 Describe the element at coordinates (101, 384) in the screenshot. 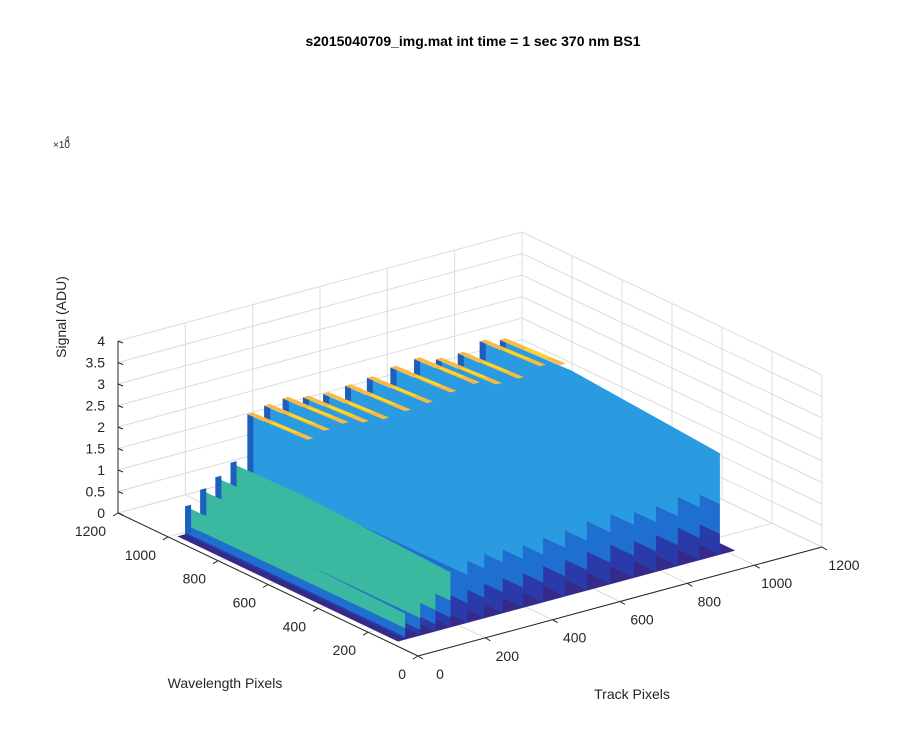

I see `z-tick-label: 3` at that location.